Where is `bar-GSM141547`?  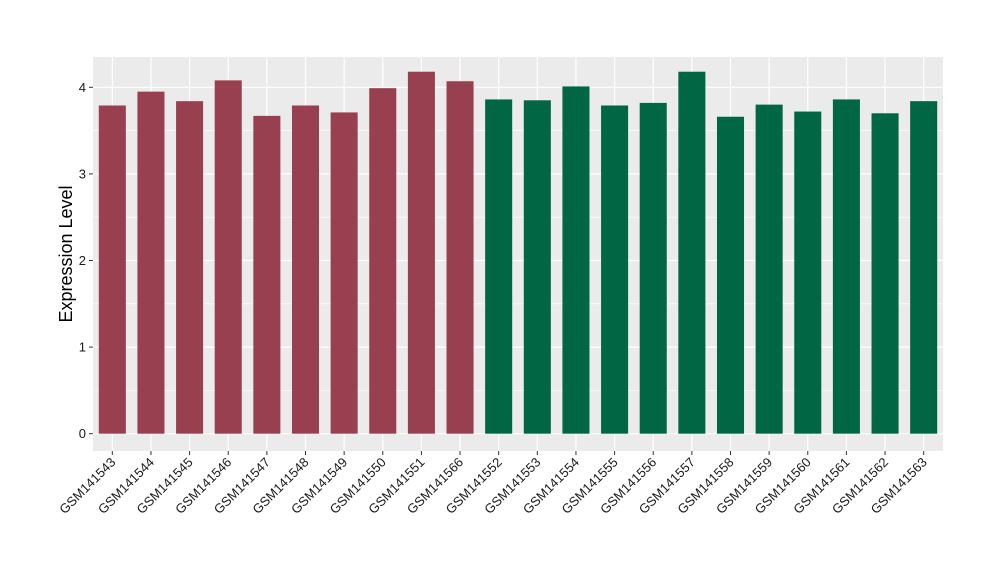
bar-GSM141547 is located at coordinates (267, 274).